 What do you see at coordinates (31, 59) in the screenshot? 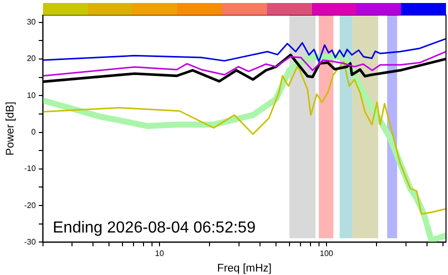
I see `y-tick-label: 20` at bounding box center [31, 59].